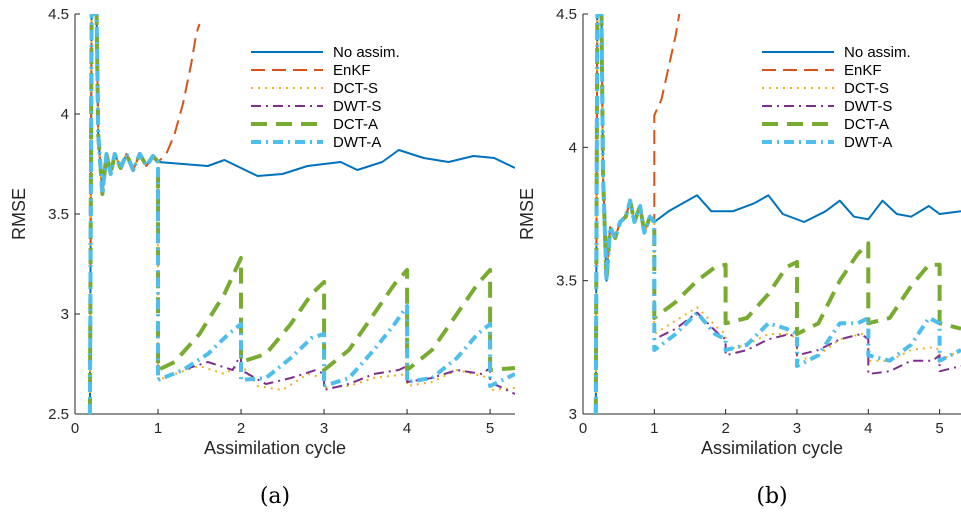  I want to click on panel-caption: (b), so click(771, 496).